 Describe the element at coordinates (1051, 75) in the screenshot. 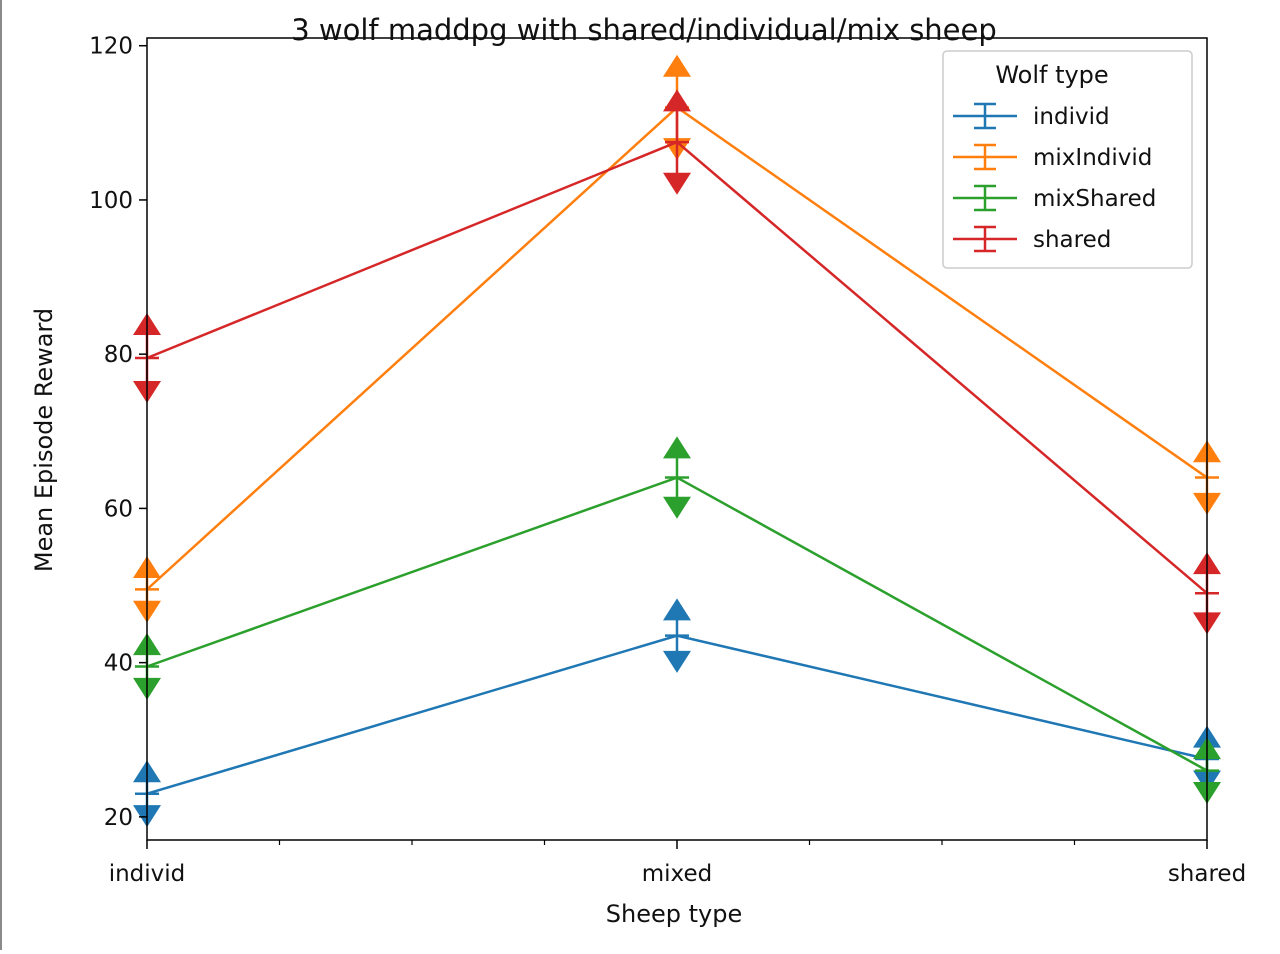

I see `legend-title: Wolf type` at that location.